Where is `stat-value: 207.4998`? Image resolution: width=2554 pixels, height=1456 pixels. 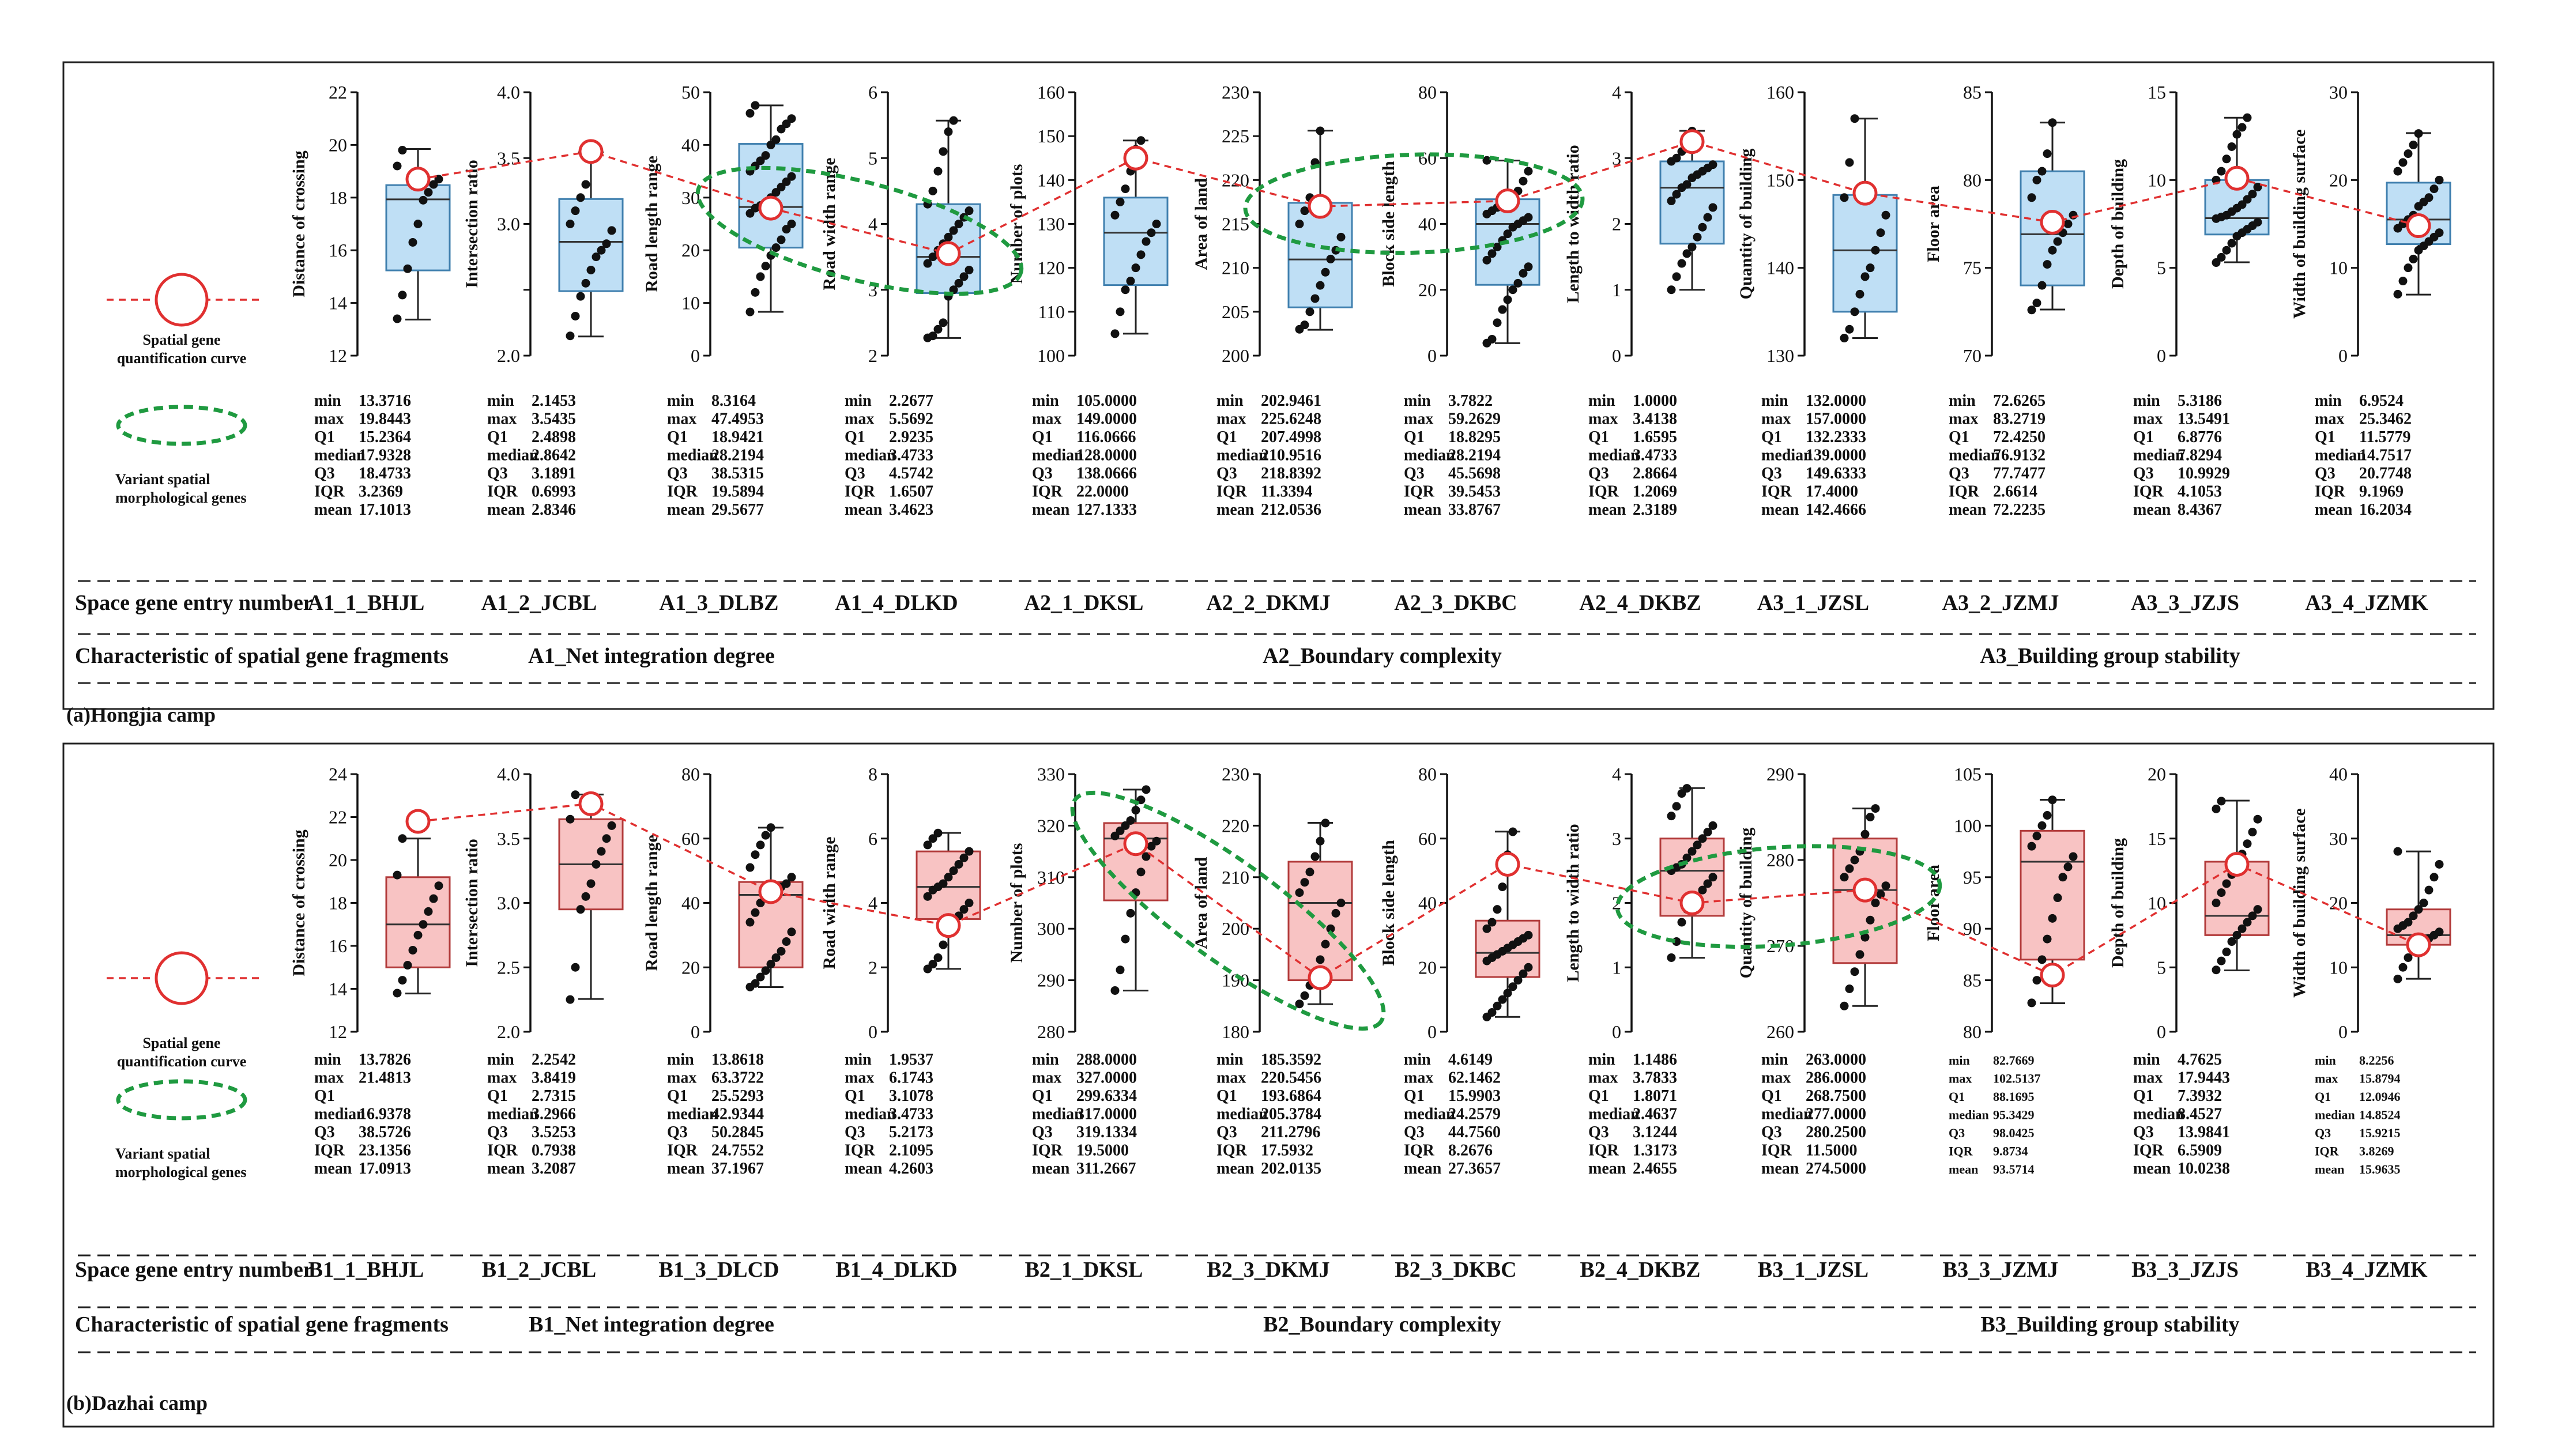 stat-value: 207.4998 is located at coordinates (1291, 437).